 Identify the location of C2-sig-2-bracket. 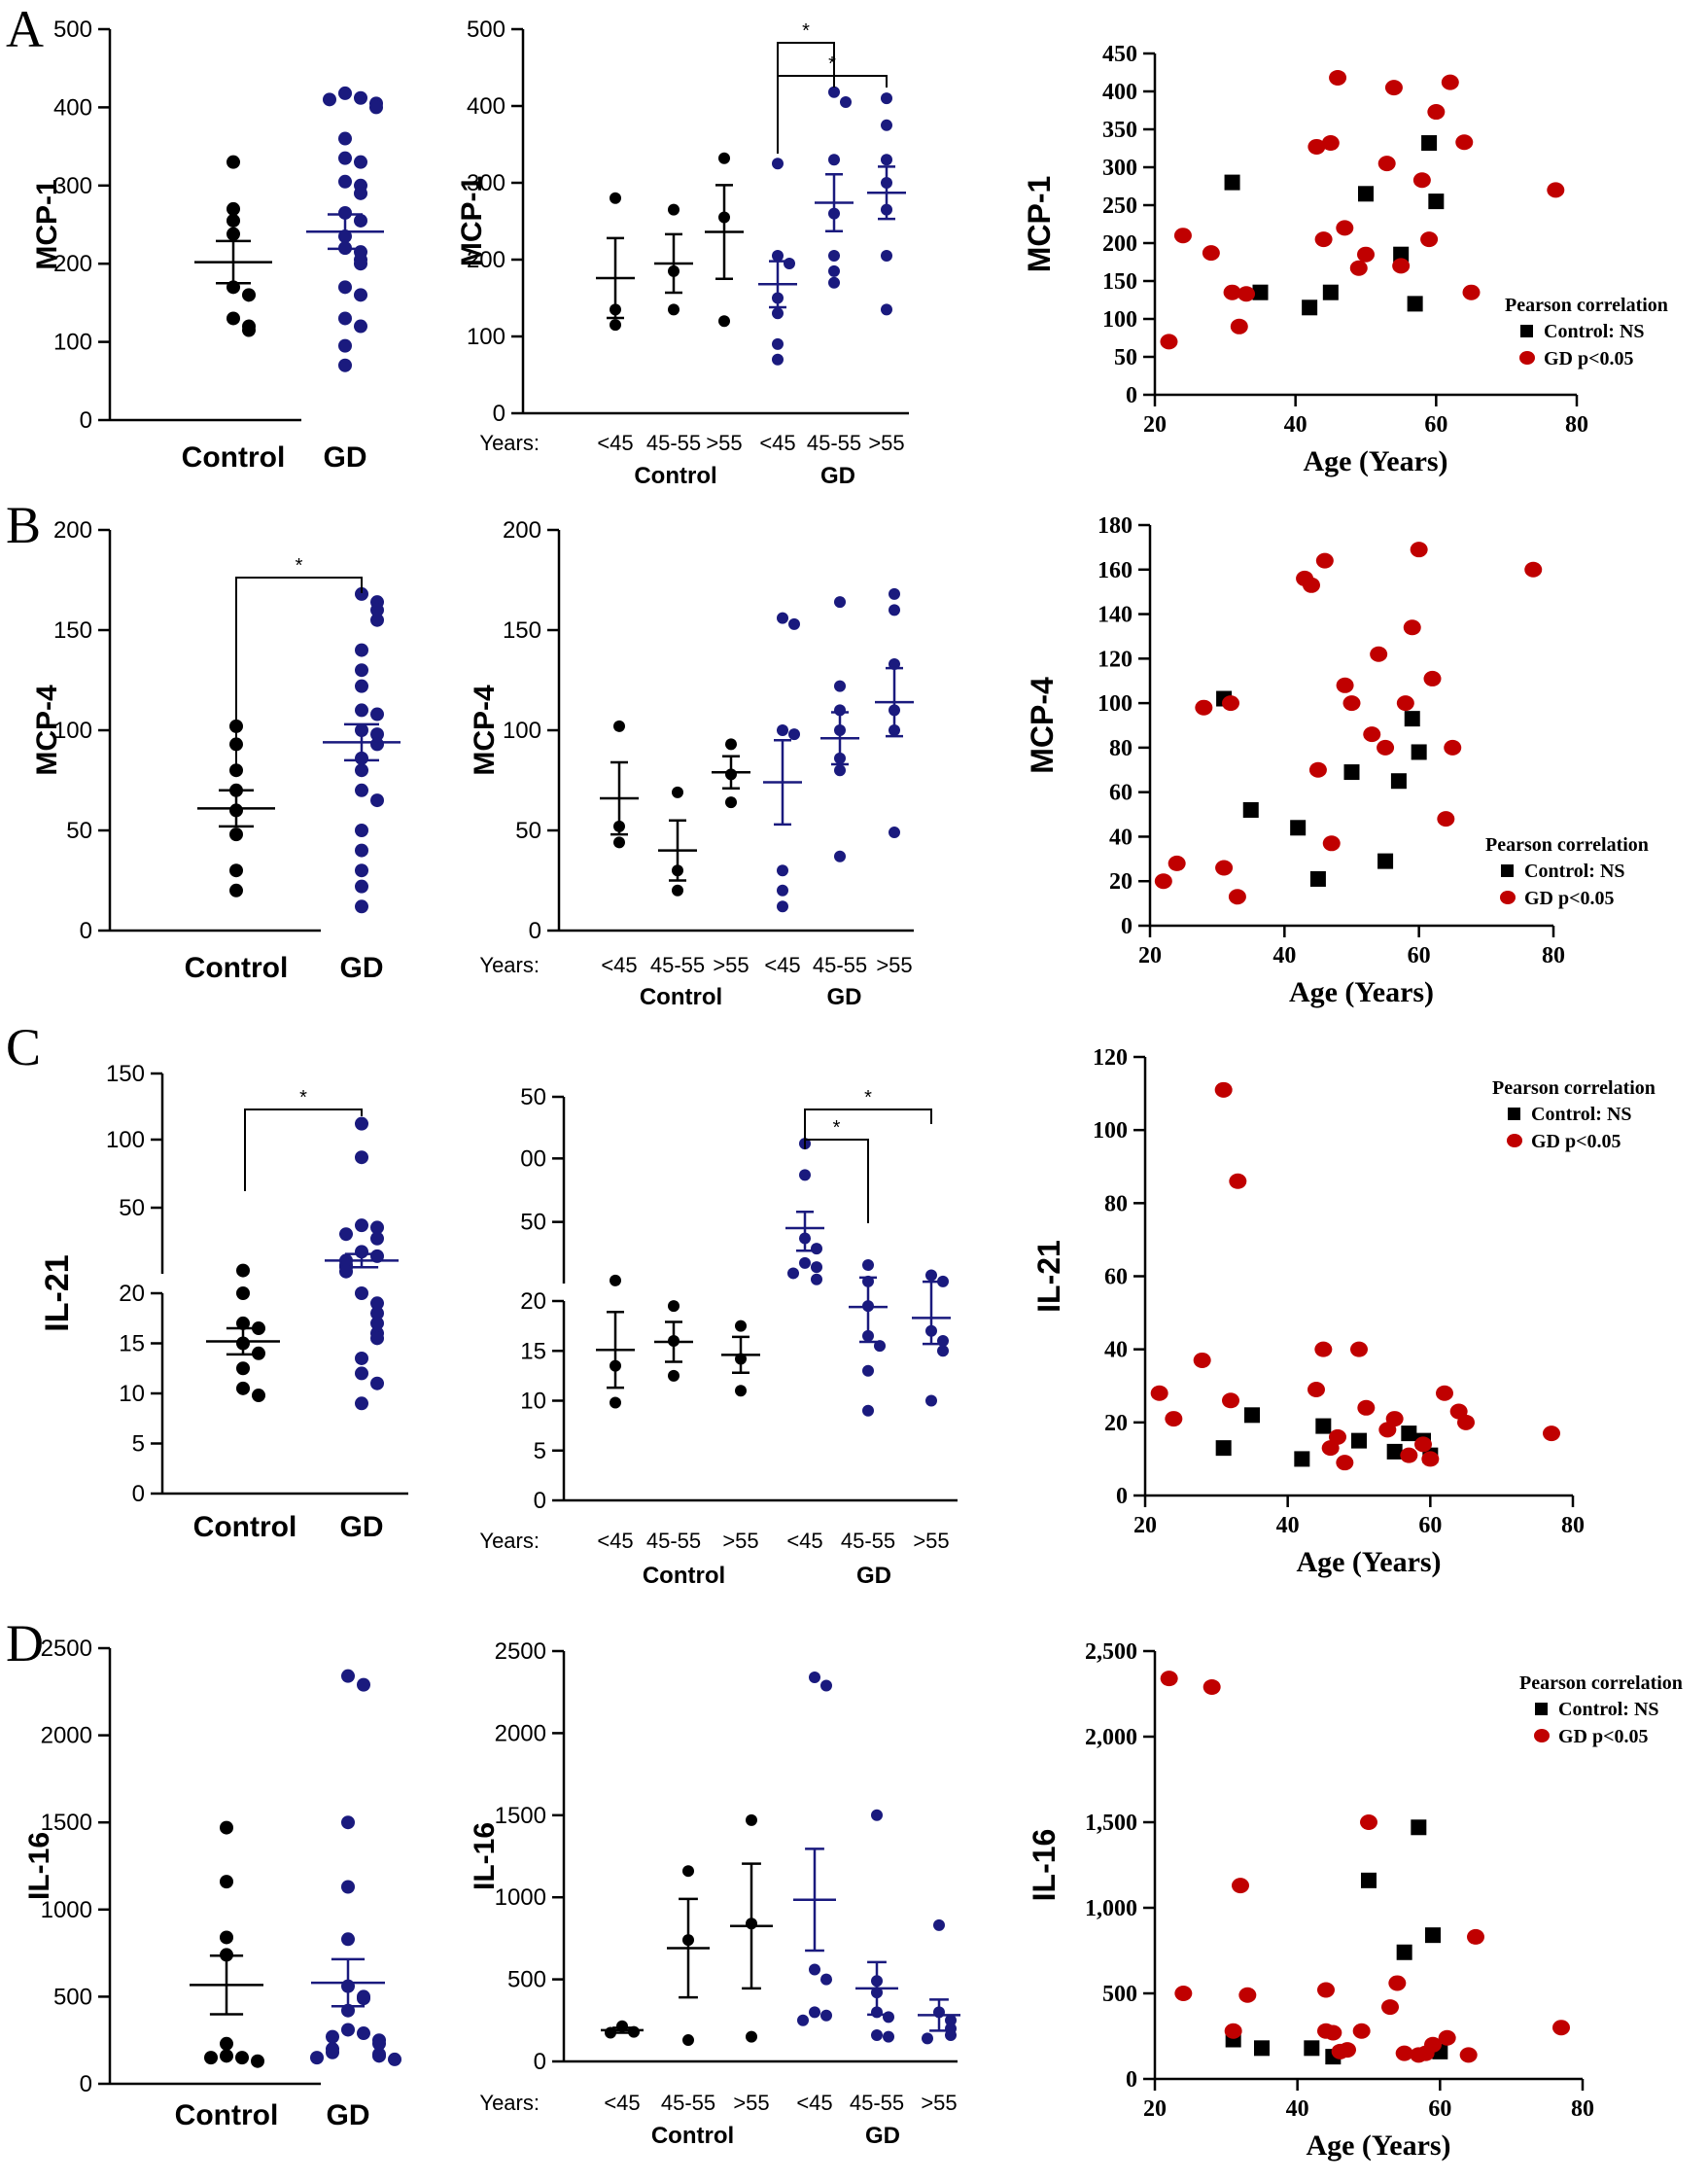
(868, 1129).